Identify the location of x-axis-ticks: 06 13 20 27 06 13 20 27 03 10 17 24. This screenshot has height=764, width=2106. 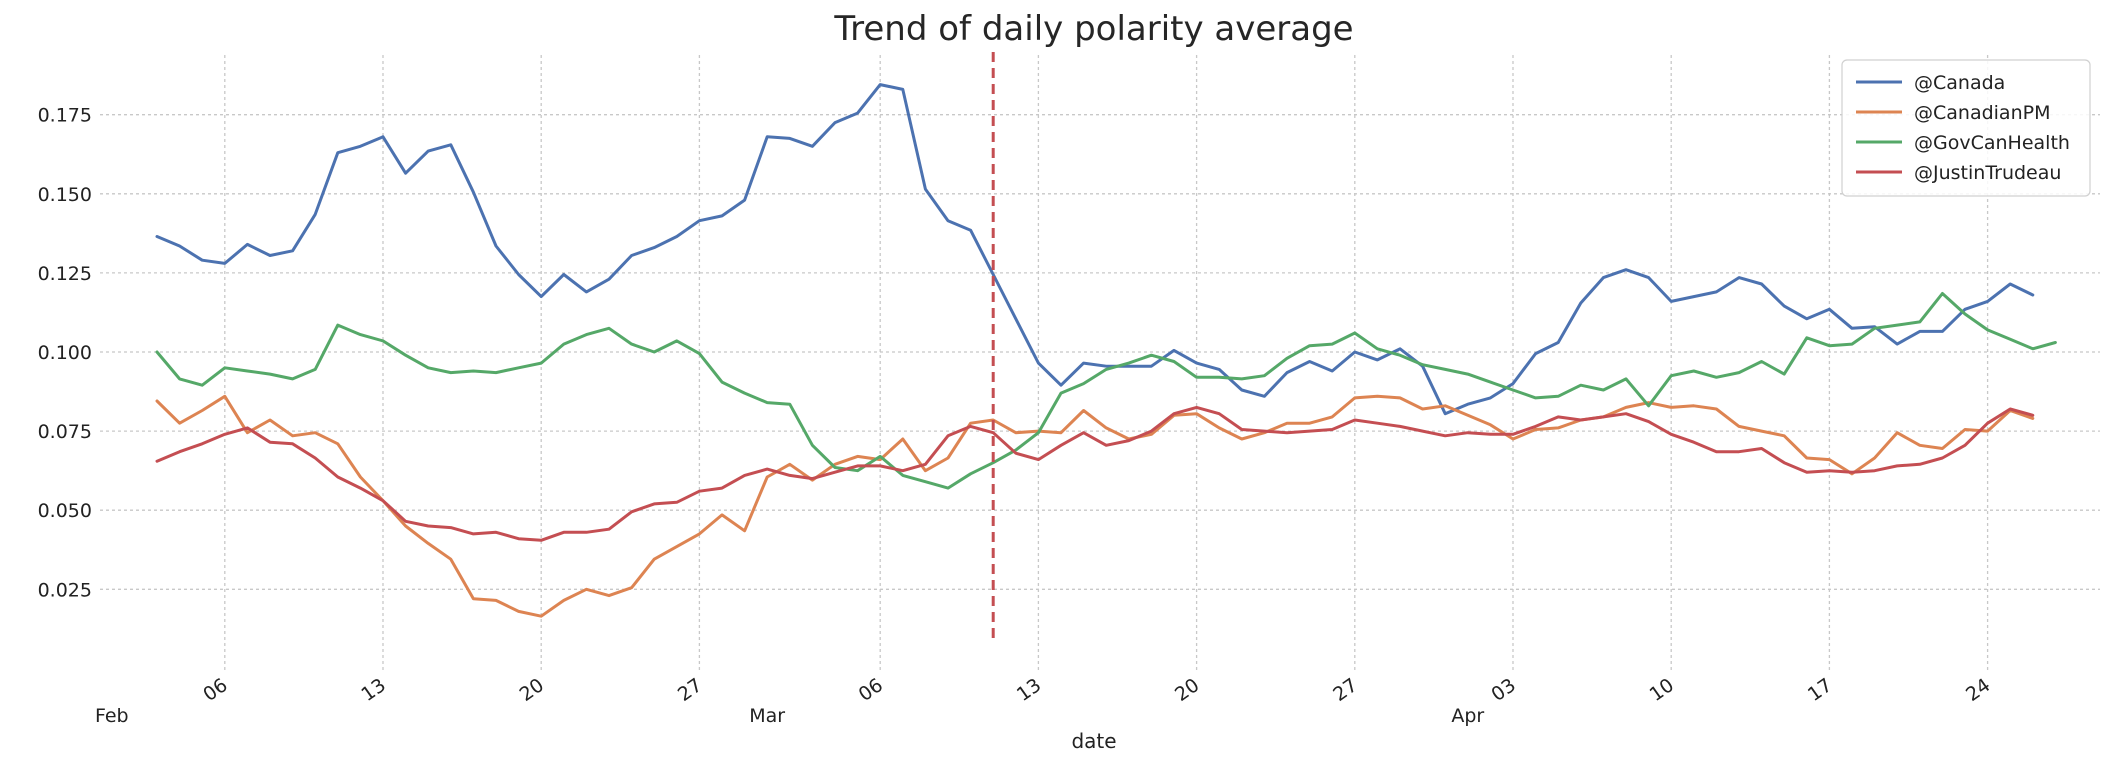
(1096, 690).